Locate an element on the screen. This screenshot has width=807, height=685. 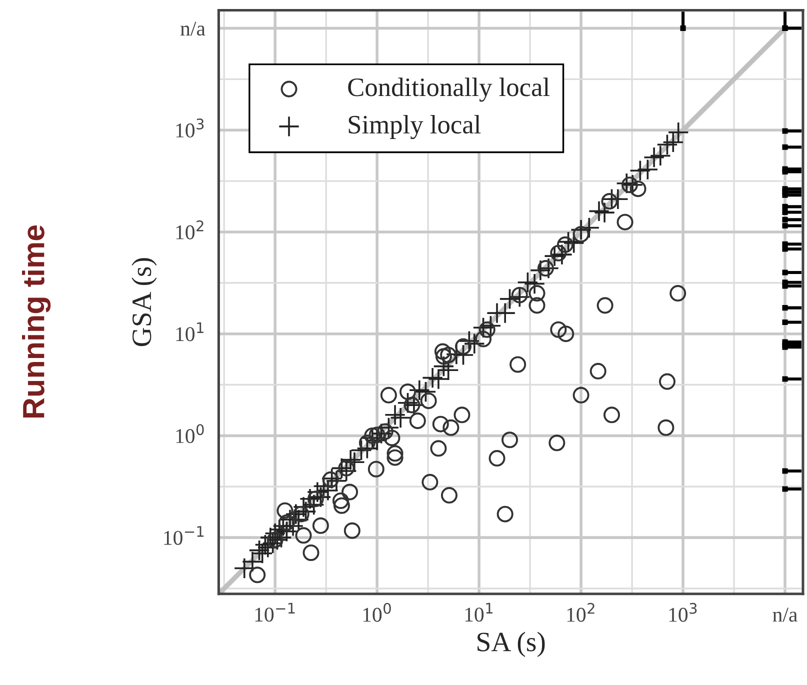
x-tick-label: 10$^{1}$ is located at coordinates (478, 612).